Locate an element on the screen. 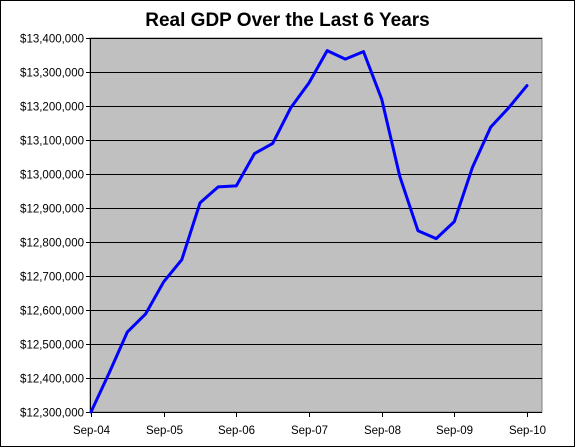  y-tick-label: $13,400,000 is located at coordinates (52, 40).